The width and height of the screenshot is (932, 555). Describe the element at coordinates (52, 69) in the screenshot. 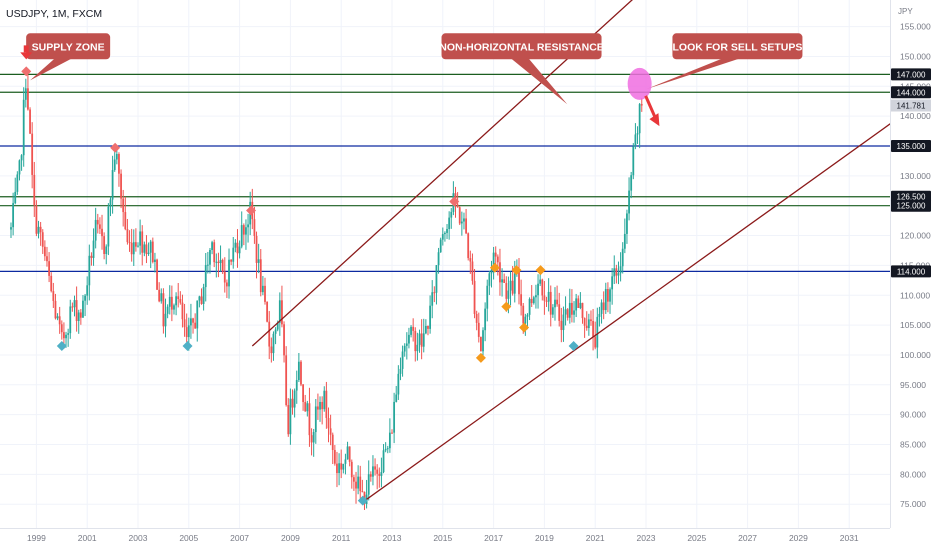

I see `supply-zone-callout-pointer` at that location.